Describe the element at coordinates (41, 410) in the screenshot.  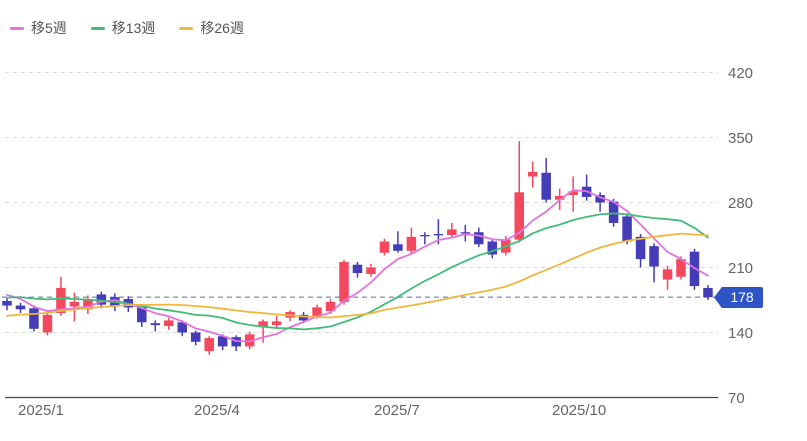
I see `x-axis-label-2025-1: 2025/1` at that location.